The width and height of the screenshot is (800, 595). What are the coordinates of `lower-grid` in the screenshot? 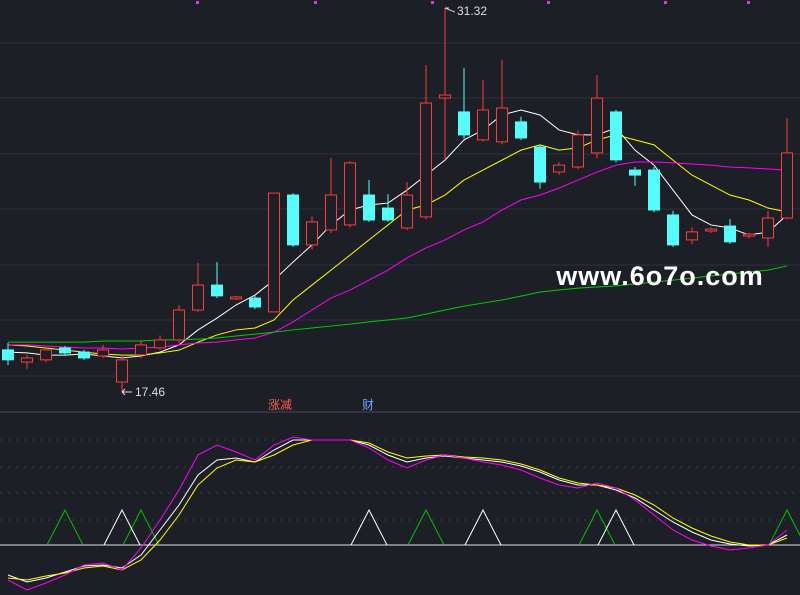 It's located at (400, 480).